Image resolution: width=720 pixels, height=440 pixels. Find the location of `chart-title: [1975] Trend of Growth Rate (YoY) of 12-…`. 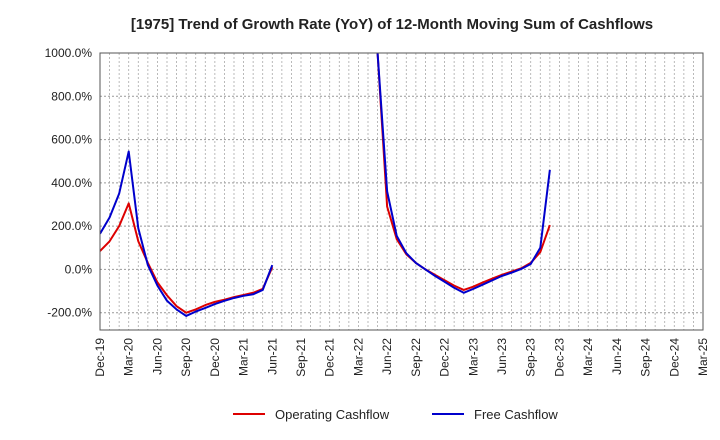

chart-title: [1975] Trend of Growth Rate (YoY) of 12-… is located at coordinates (392, 24).